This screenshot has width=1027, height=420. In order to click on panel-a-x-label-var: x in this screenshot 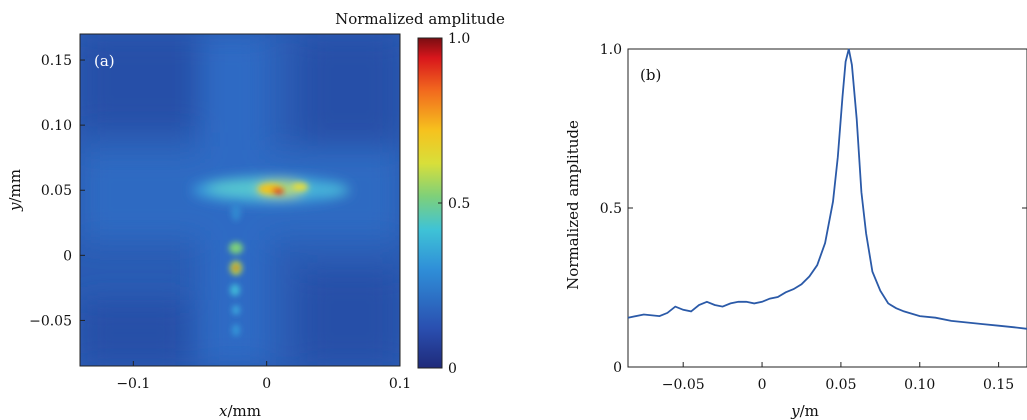, I will do `click(223, 411)`.